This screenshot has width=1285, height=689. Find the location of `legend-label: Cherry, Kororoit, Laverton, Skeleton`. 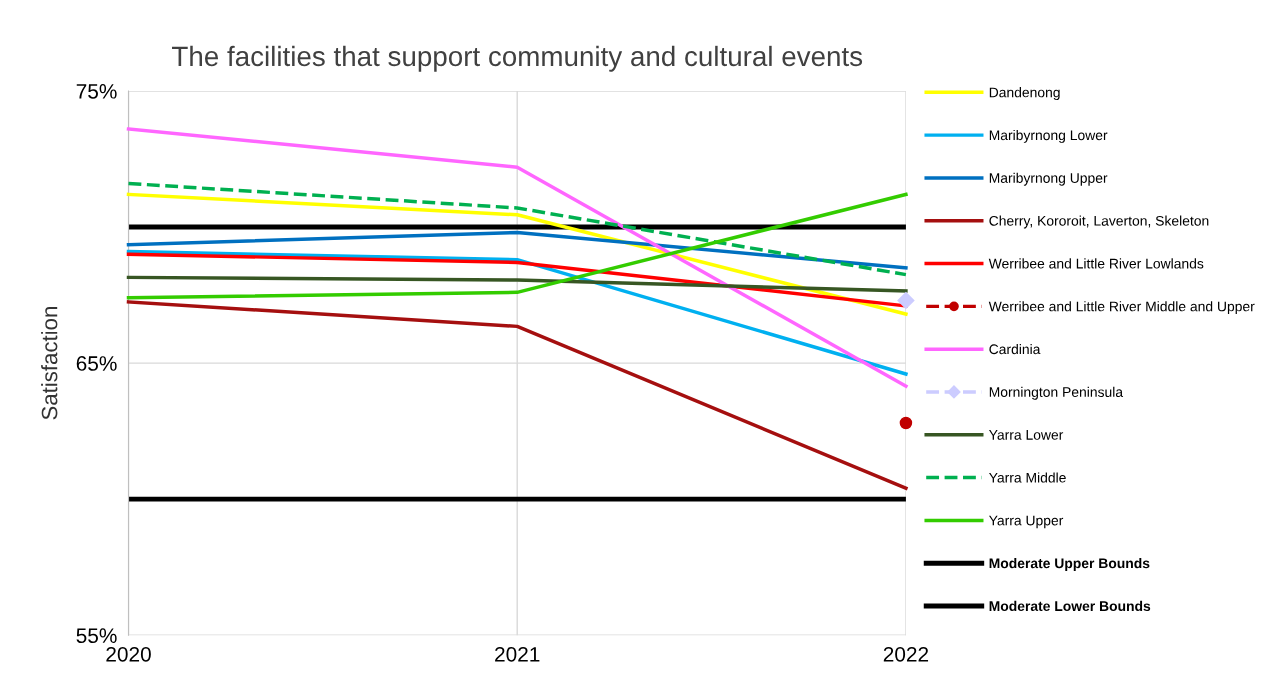

legend-label: Cherry, Kororoit, Laverton, Skeleton is located at coordinates (1099, 222).